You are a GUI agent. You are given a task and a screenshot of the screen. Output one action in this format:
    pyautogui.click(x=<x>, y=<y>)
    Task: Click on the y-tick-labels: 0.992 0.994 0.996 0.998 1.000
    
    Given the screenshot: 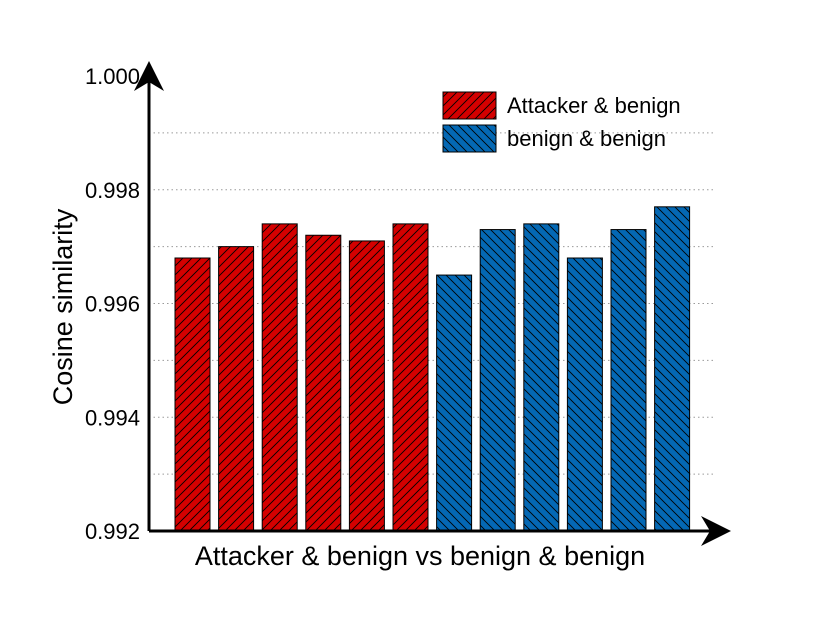 What is the action you would take?
    pyautogui.click(x=112, y=304)
    